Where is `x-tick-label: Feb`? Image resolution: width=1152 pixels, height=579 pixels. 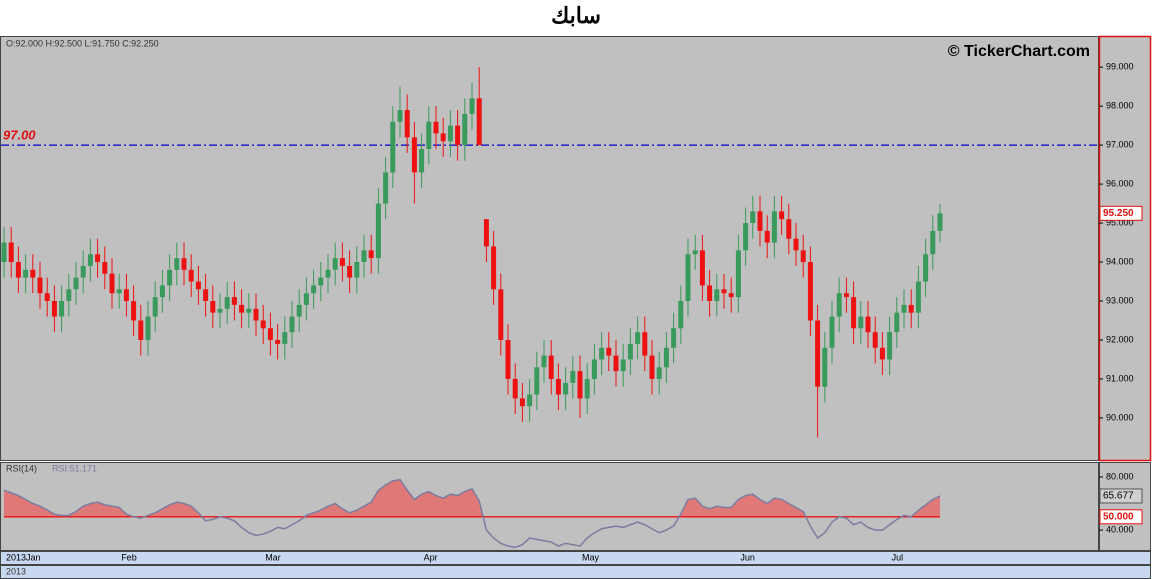
x-tick-label: Feb is located at coordinates (129, 557).